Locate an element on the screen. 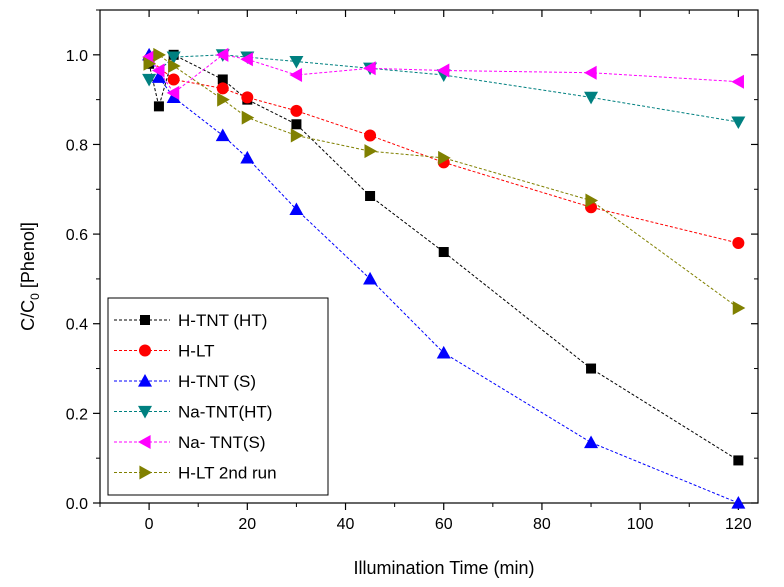 This screenshot has width=784, height=587. y-tick-label: 0.0 is located at coordinates (77, 504).